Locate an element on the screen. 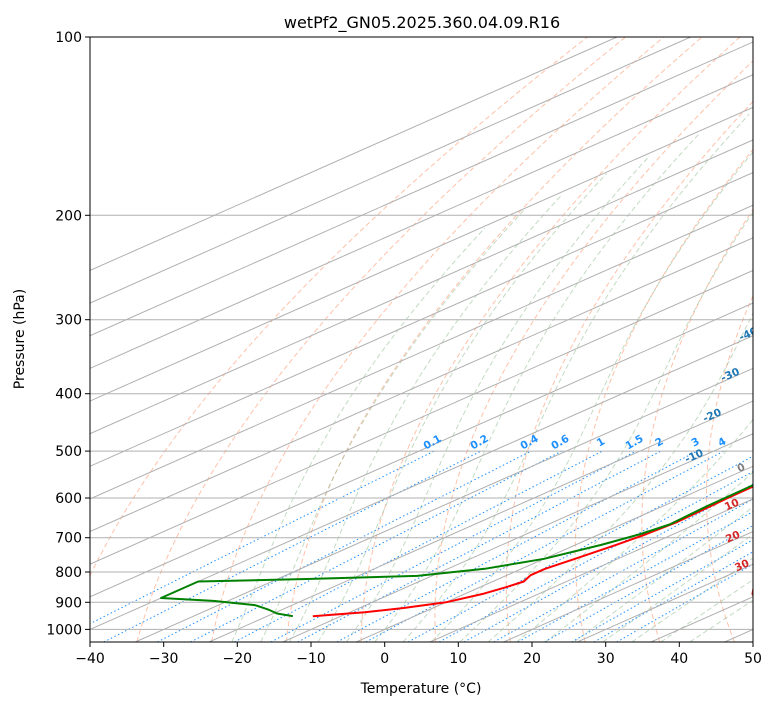 This screenshot has height=708, width=775. temperature-profile-line is located at coordinates (532, 551).